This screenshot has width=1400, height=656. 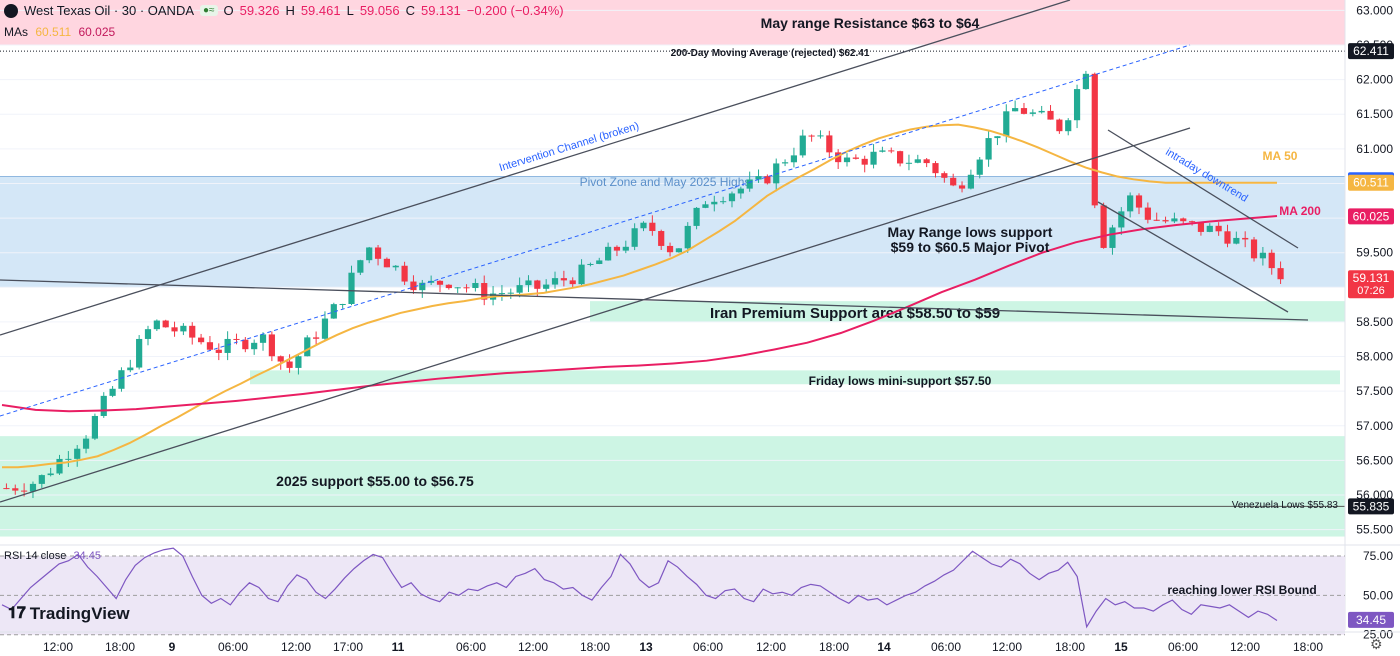 What do you see at coordinates (410, 10) in the screenshot?
I see `close-label: C` at bounding box center [410, 10].